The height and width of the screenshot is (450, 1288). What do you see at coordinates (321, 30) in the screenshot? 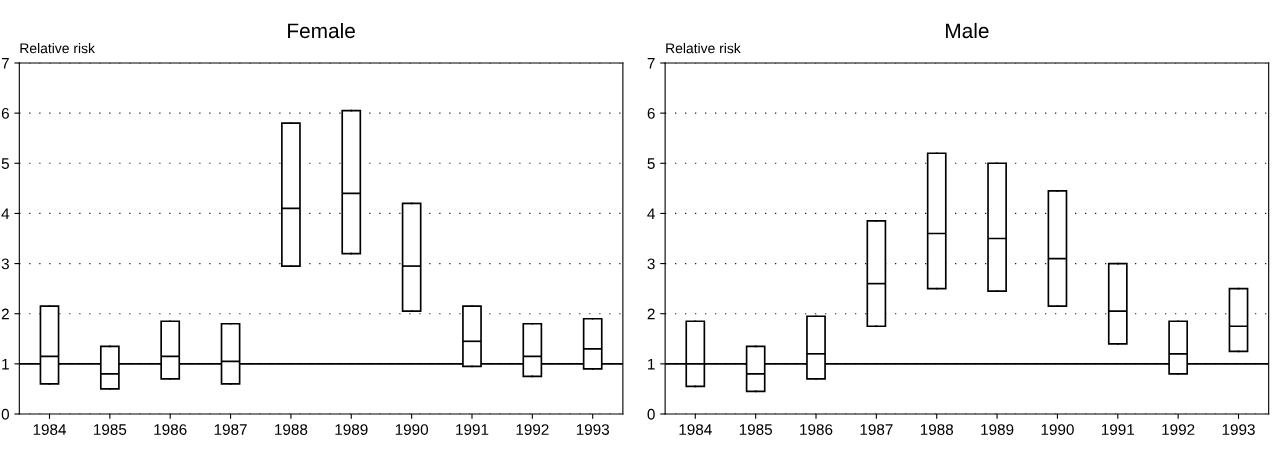
I see `chart-title: Female` at bounding box center [321, 30].